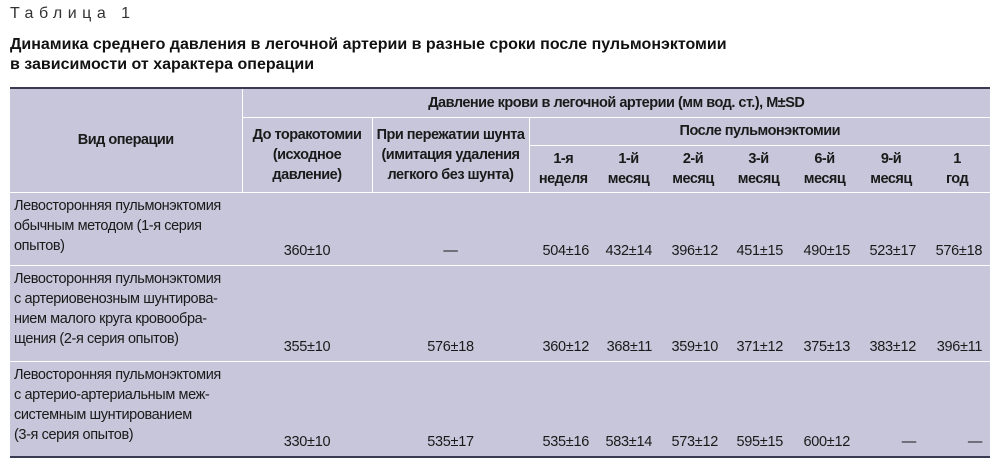 This screenshot has height=468, width=999. What do you see at coordinates (162, 64) in the screenshot?
I see `table-title-line: в зависимости от характера операции` at bounding box center [162, 64].